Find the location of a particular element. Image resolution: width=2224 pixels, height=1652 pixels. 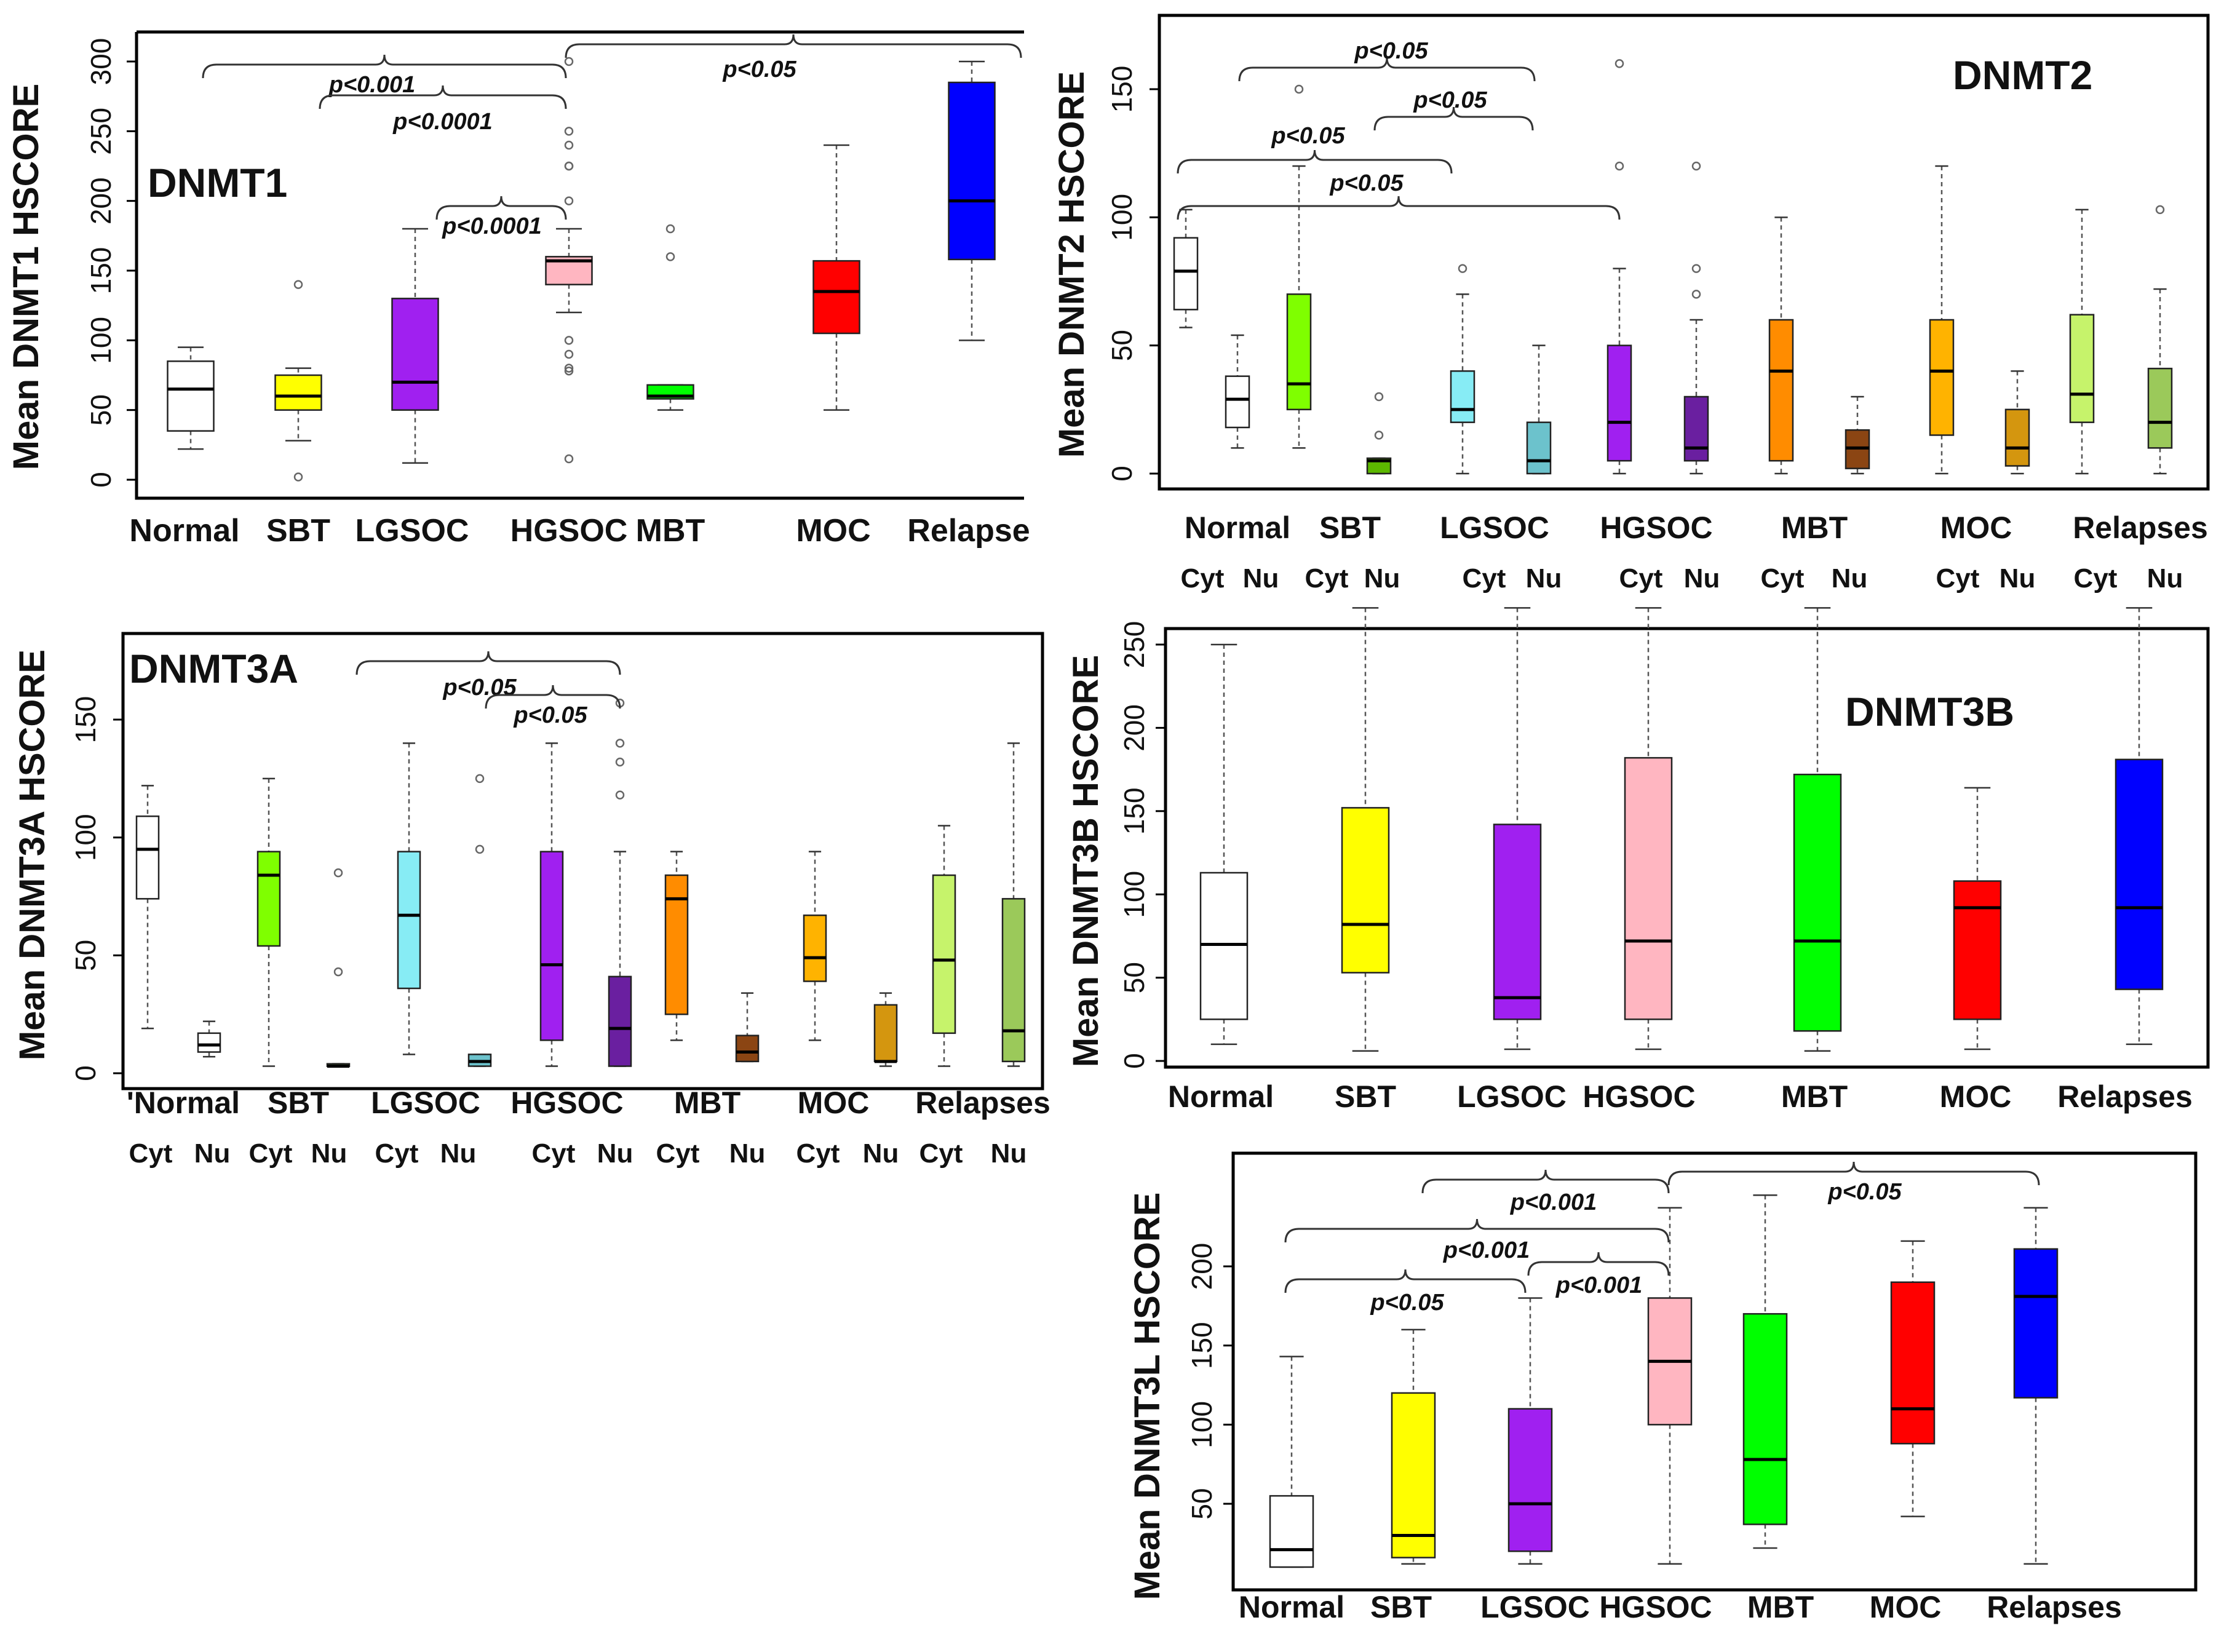

box-moc-cyt is located at coordinates (1942, 320).